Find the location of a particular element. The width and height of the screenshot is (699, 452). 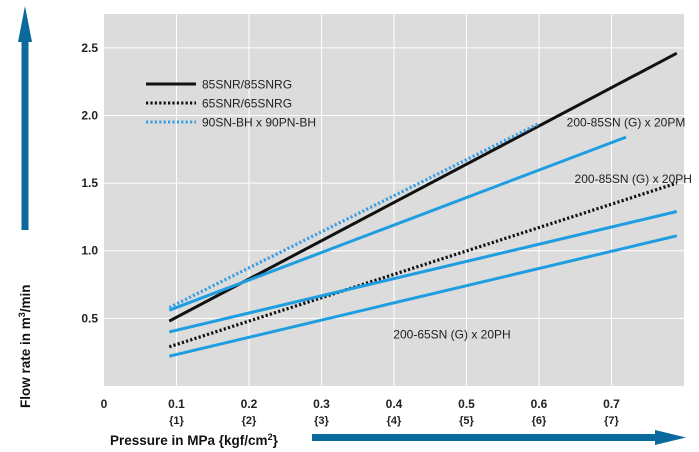

y-axis-arrow-icon is located at coordinates (25, 24).